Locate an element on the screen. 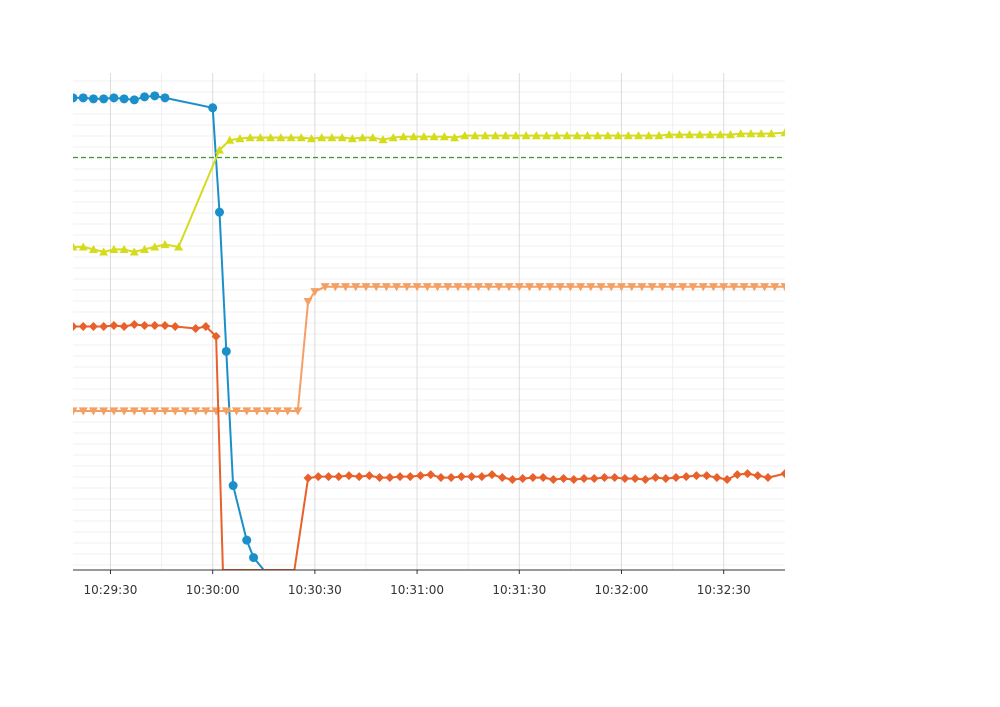  x-tick-label: 10:30:30 is located at coordinates (315, 590).